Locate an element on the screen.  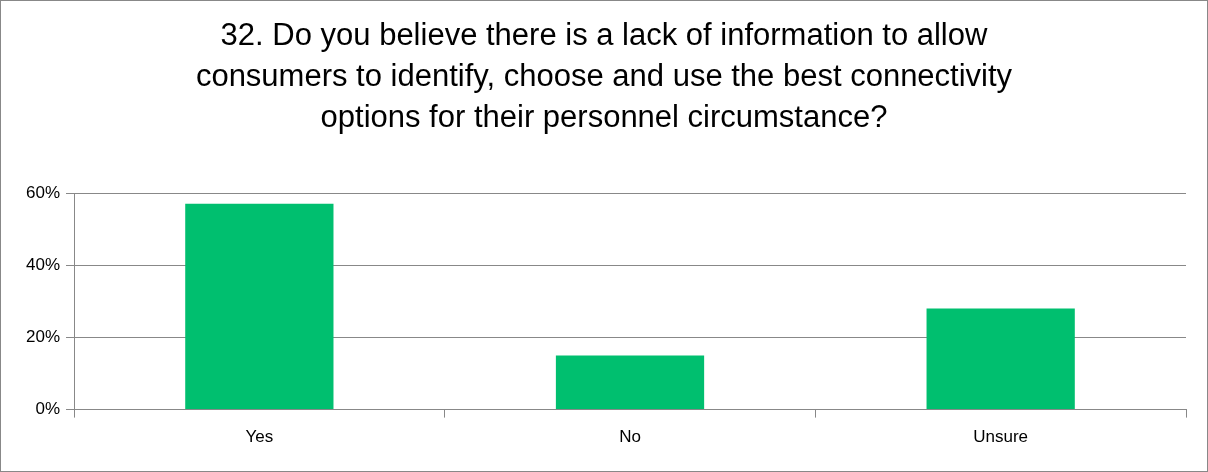
x-tick-label: Yes is located at coordinates (259, 437).